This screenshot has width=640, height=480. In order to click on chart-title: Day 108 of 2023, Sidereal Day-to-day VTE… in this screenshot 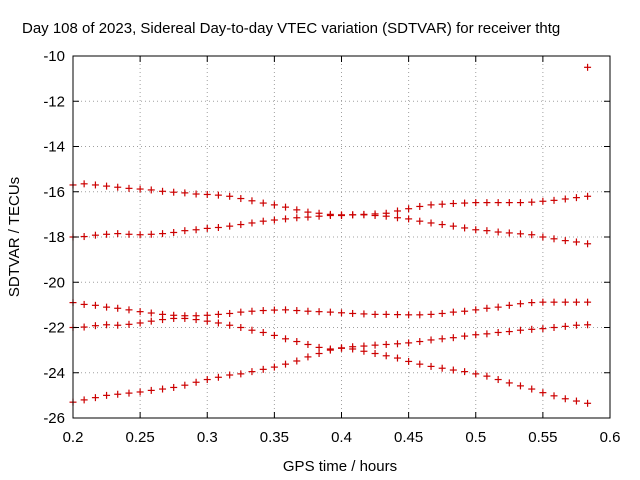, I will do `click(291, 28)`.